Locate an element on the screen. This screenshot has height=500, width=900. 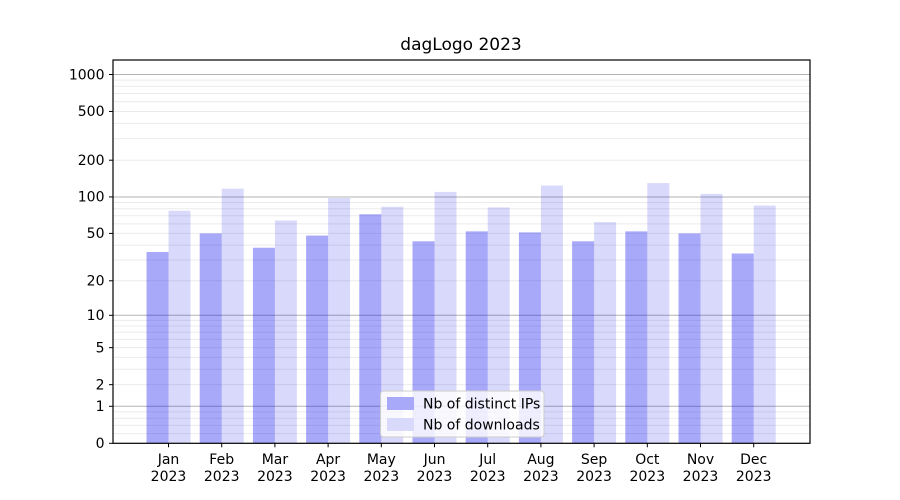
y-tick-label: 100 is located at coordinates (91, 198).